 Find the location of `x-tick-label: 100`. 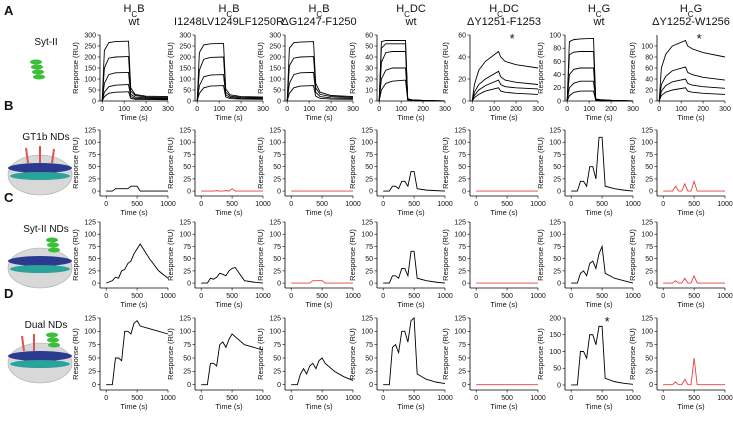

x-tick-label: 100 is located at coordinates (219, 109).